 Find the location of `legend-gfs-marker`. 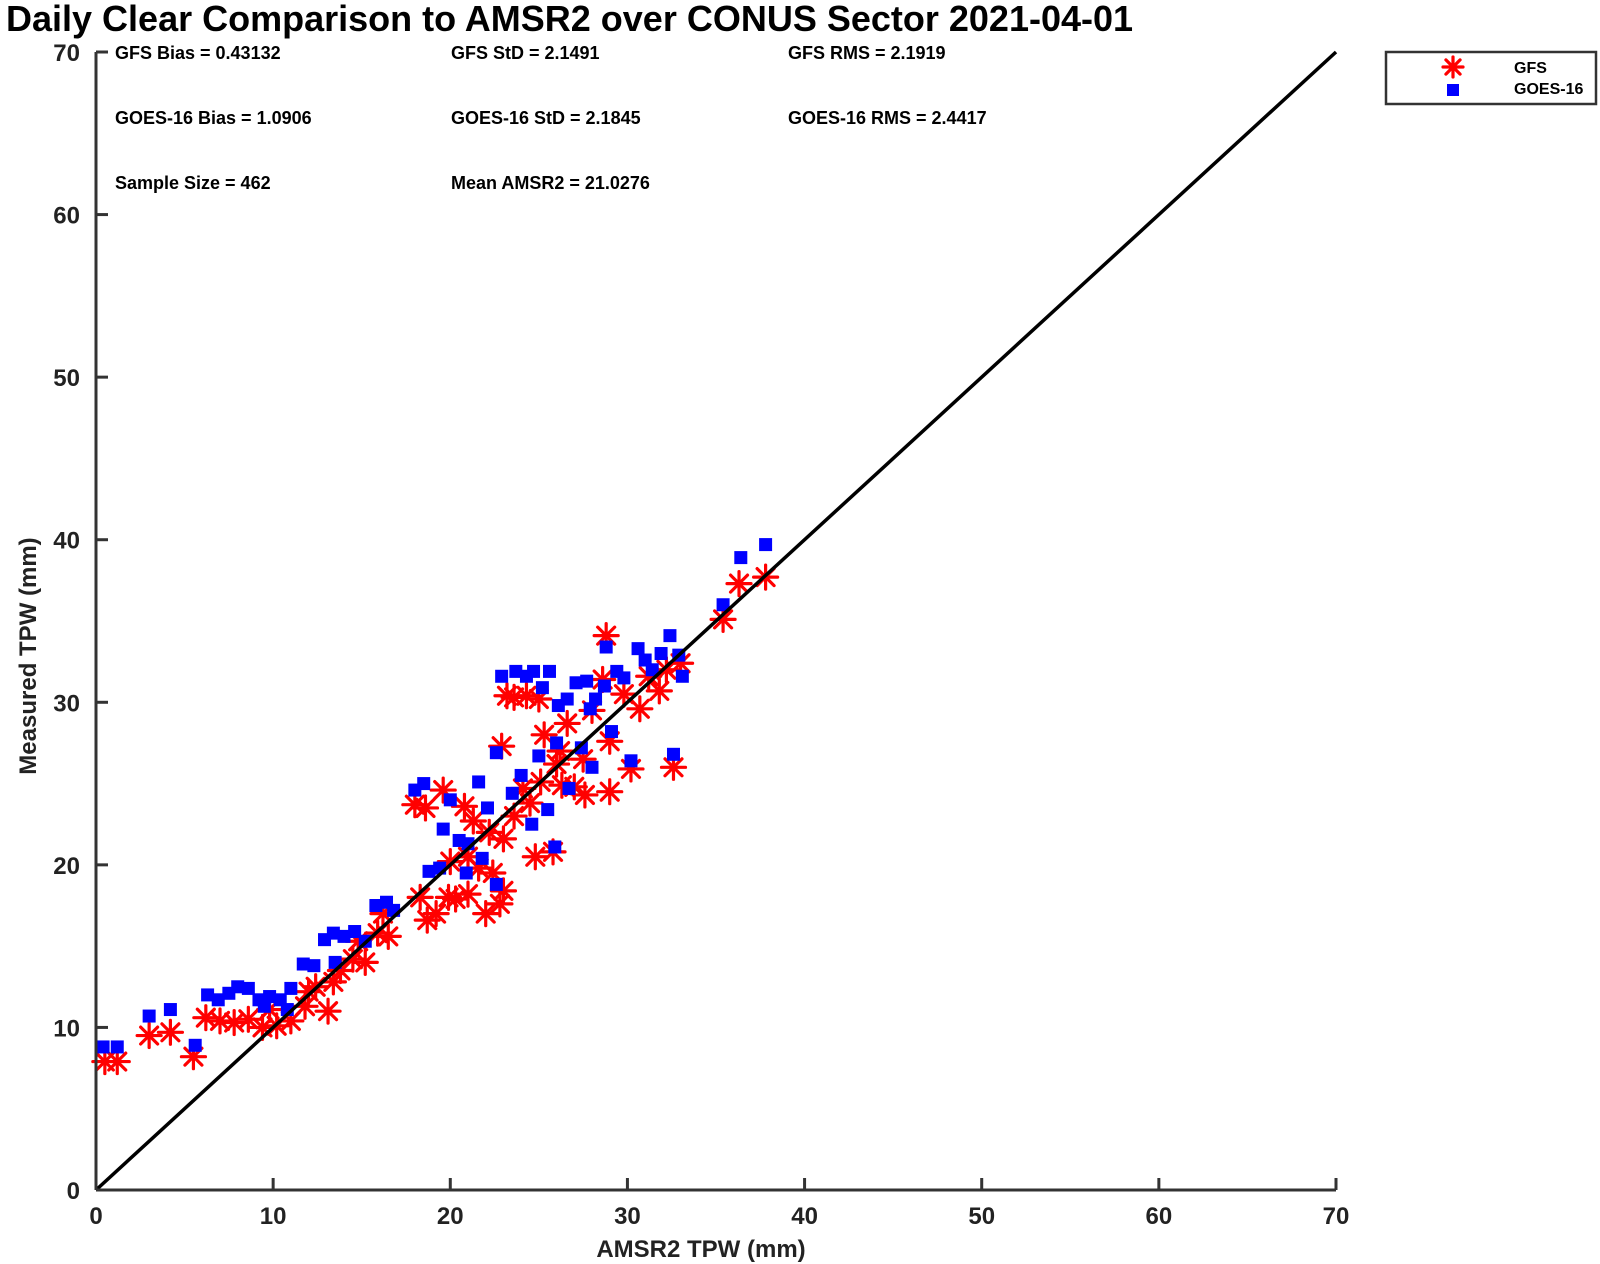

legend-gfs-marker is located at coordinates (1453, 67).